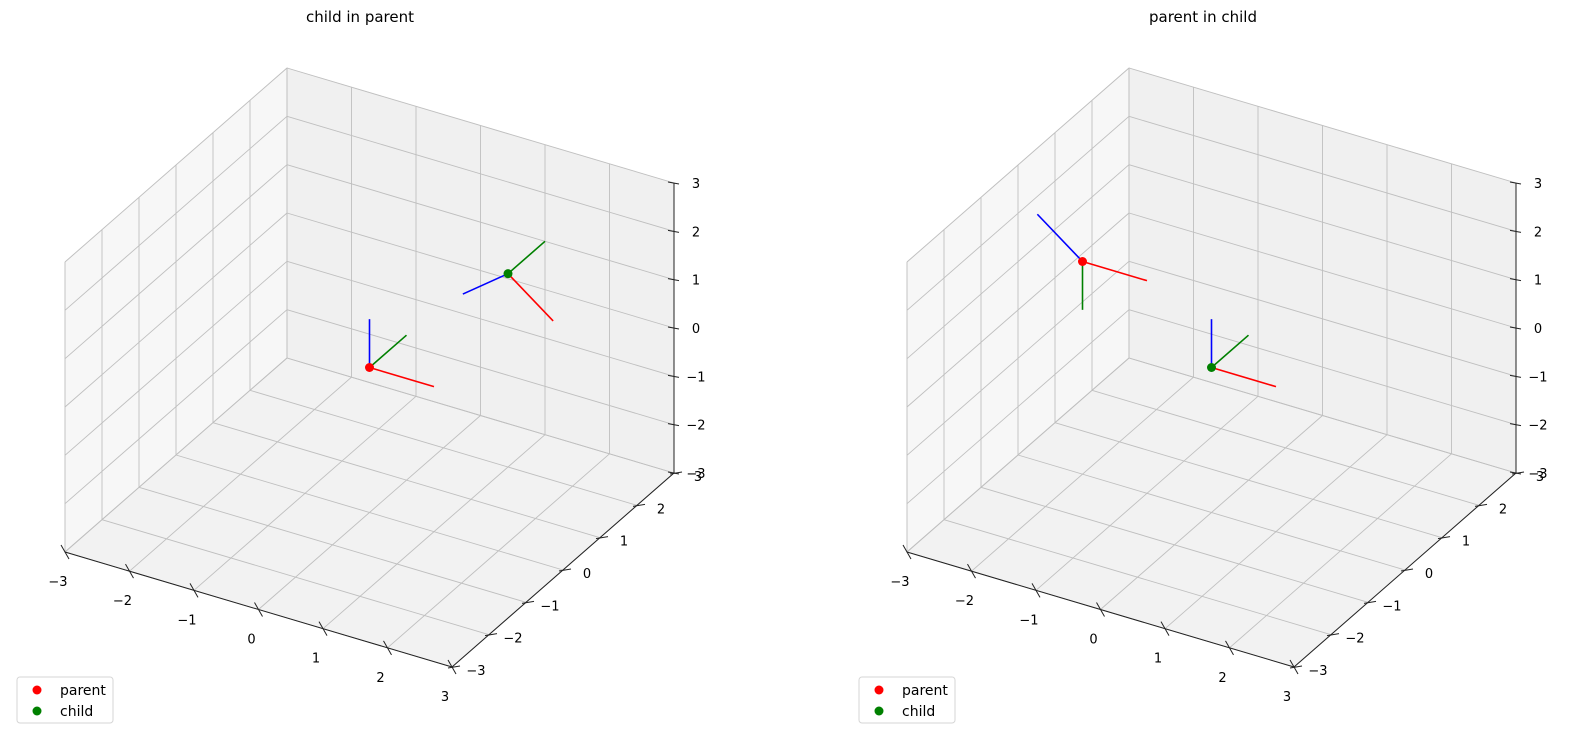  I want to click on data-point-child, so click(508, 274).